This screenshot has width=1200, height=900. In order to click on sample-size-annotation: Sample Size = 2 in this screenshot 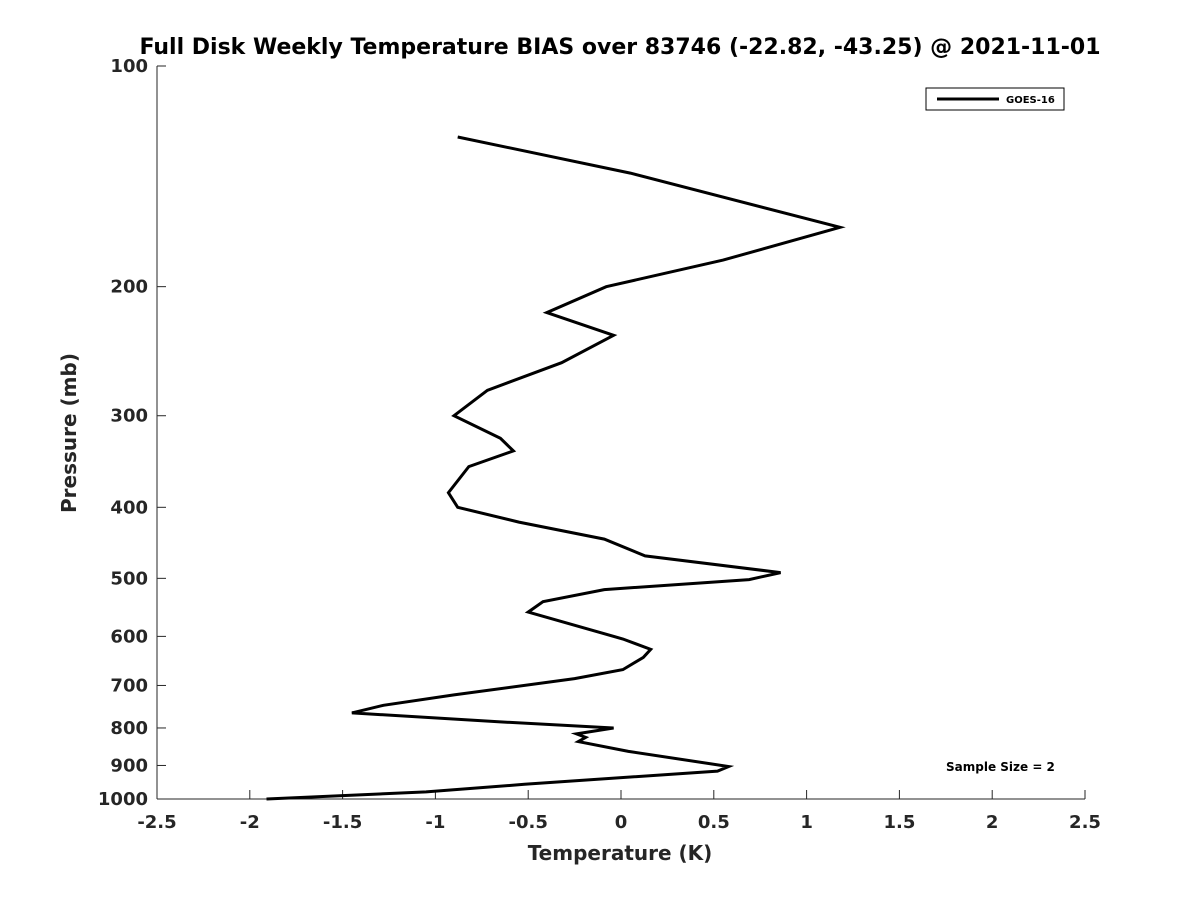, I will do `click(1000, 767)`.